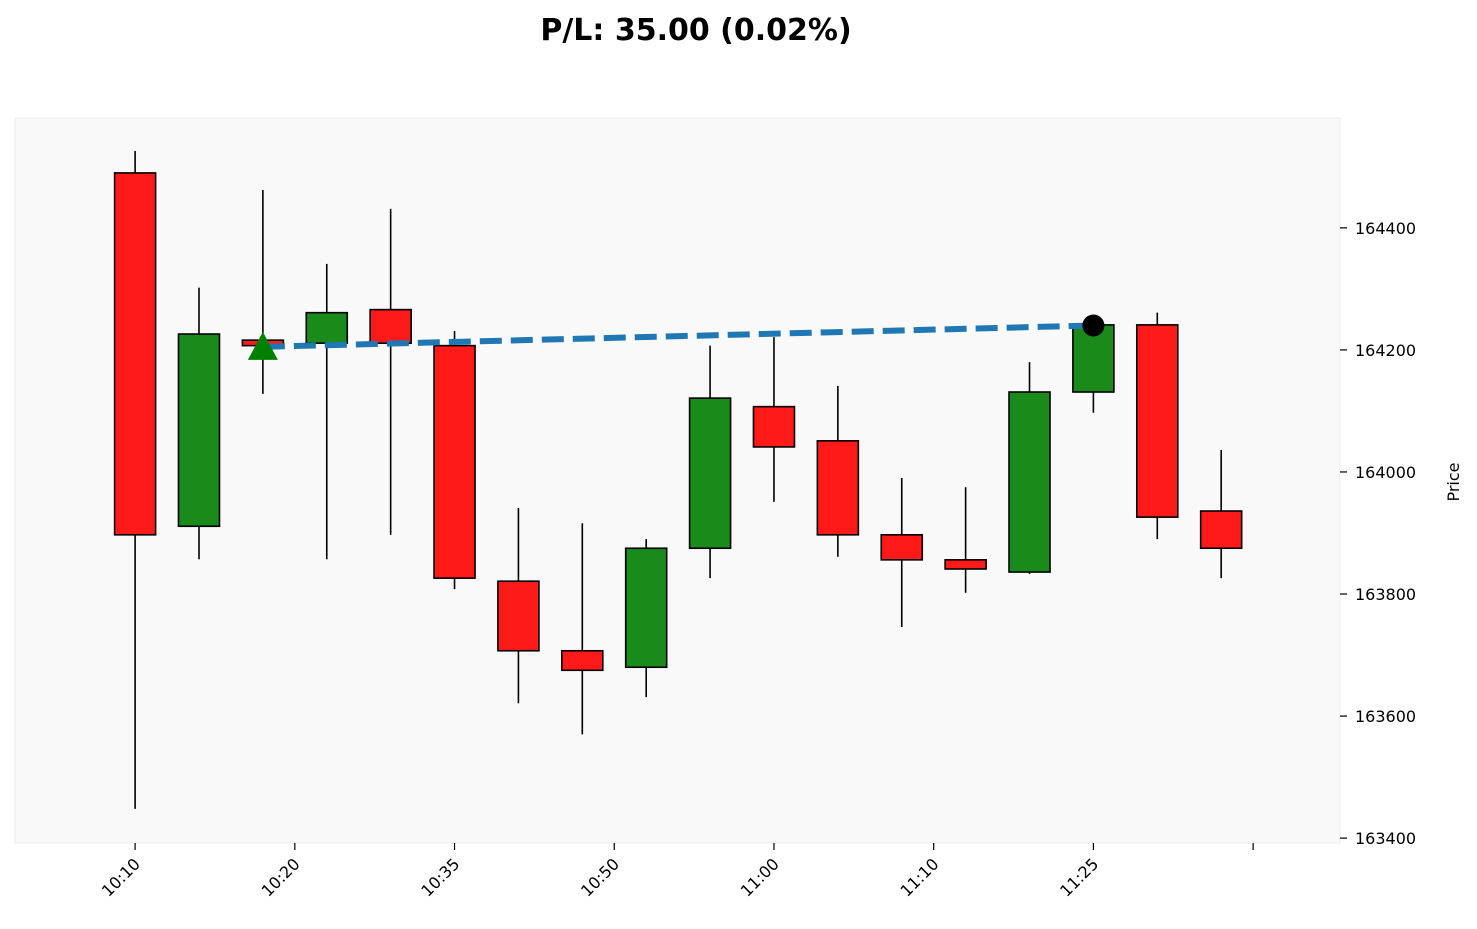 The image size is (1477, 929). What do you see at coordinates (760, 877) in the screenshot?
I see `x-tick-label: 11:00` at bounding box center [760, 877].